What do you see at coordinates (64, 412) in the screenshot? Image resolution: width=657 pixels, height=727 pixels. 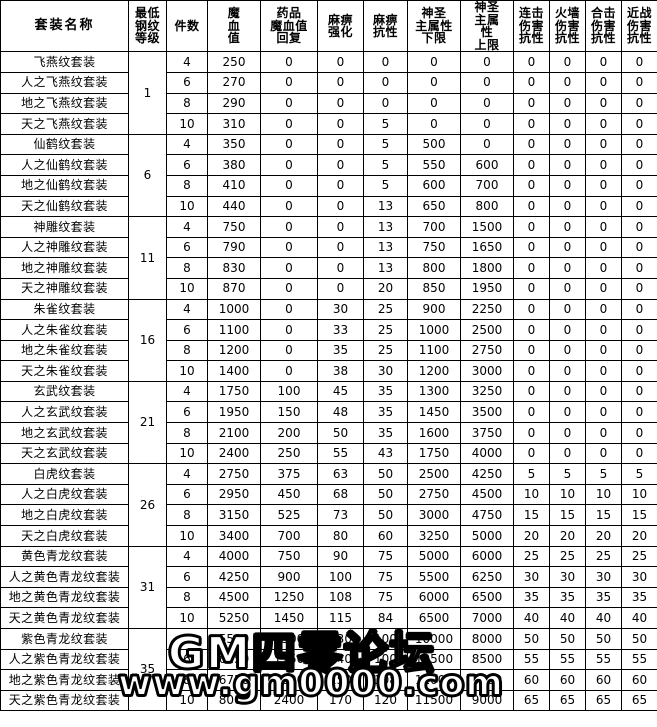 I see `cell-set-name: 人之玄武纹套装` at bounding box center [64, 412].